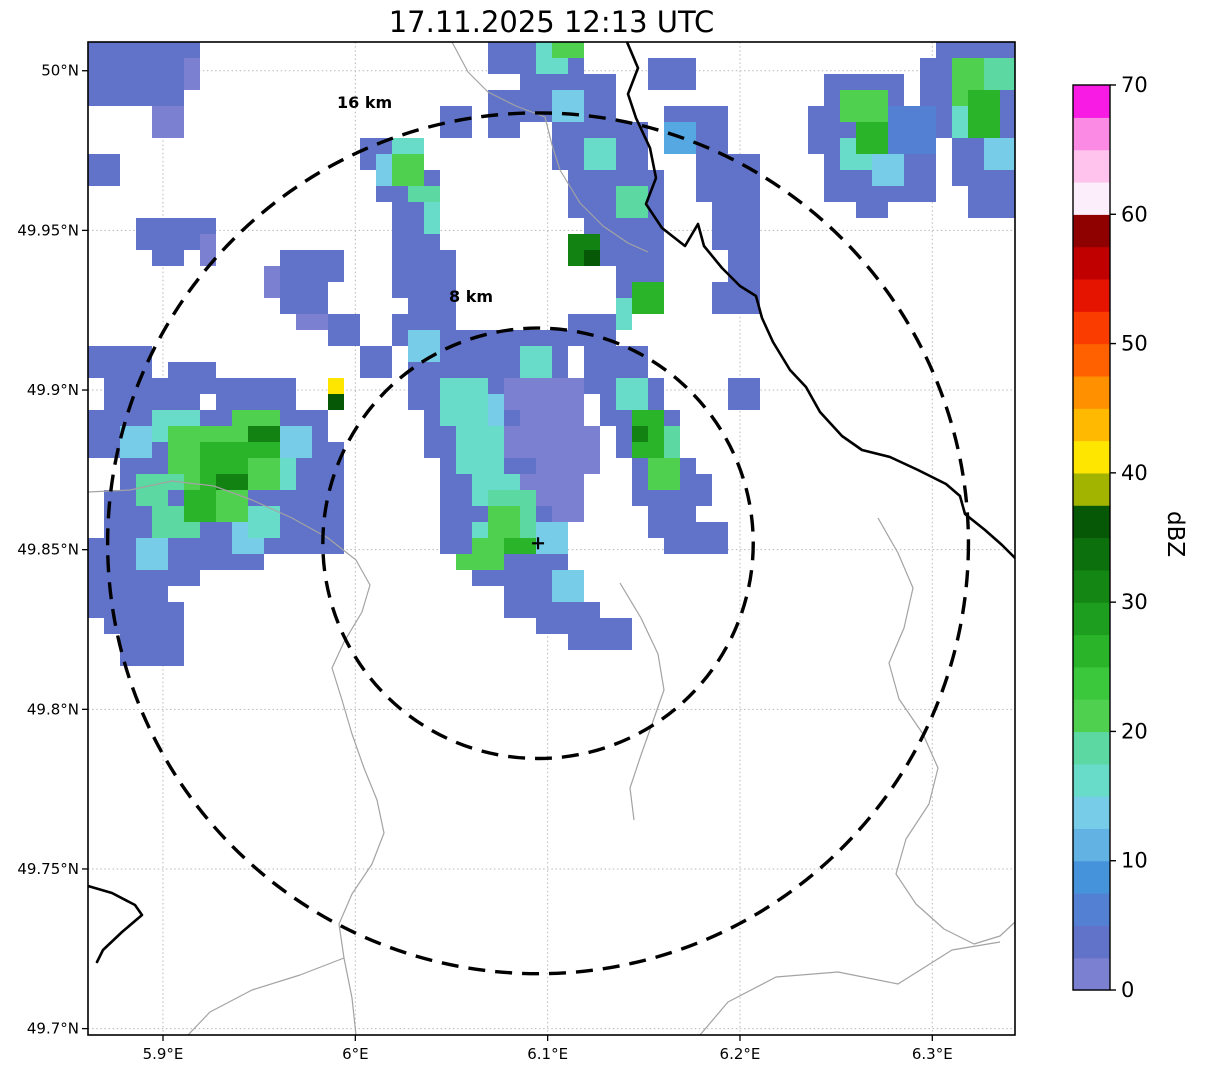  What do you see at coordinates (1134, 344) in the screenshot?
I see `colorbar-tick-label: 50` at bounding box center [1134, 344].